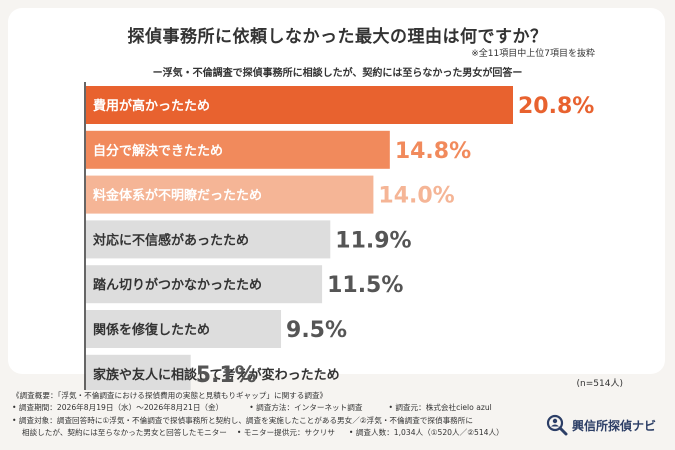 The height and width of the screenshot is (450, 675). What do you see at coordinates (365, 285) in the screenshot?
I see `value-label-5: 11.5%` at bounding box center [365, 285].